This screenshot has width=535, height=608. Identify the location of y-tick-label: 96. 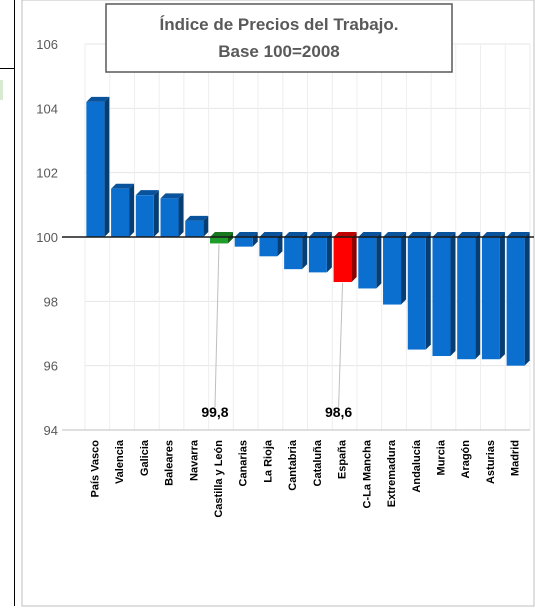
(51, 366).